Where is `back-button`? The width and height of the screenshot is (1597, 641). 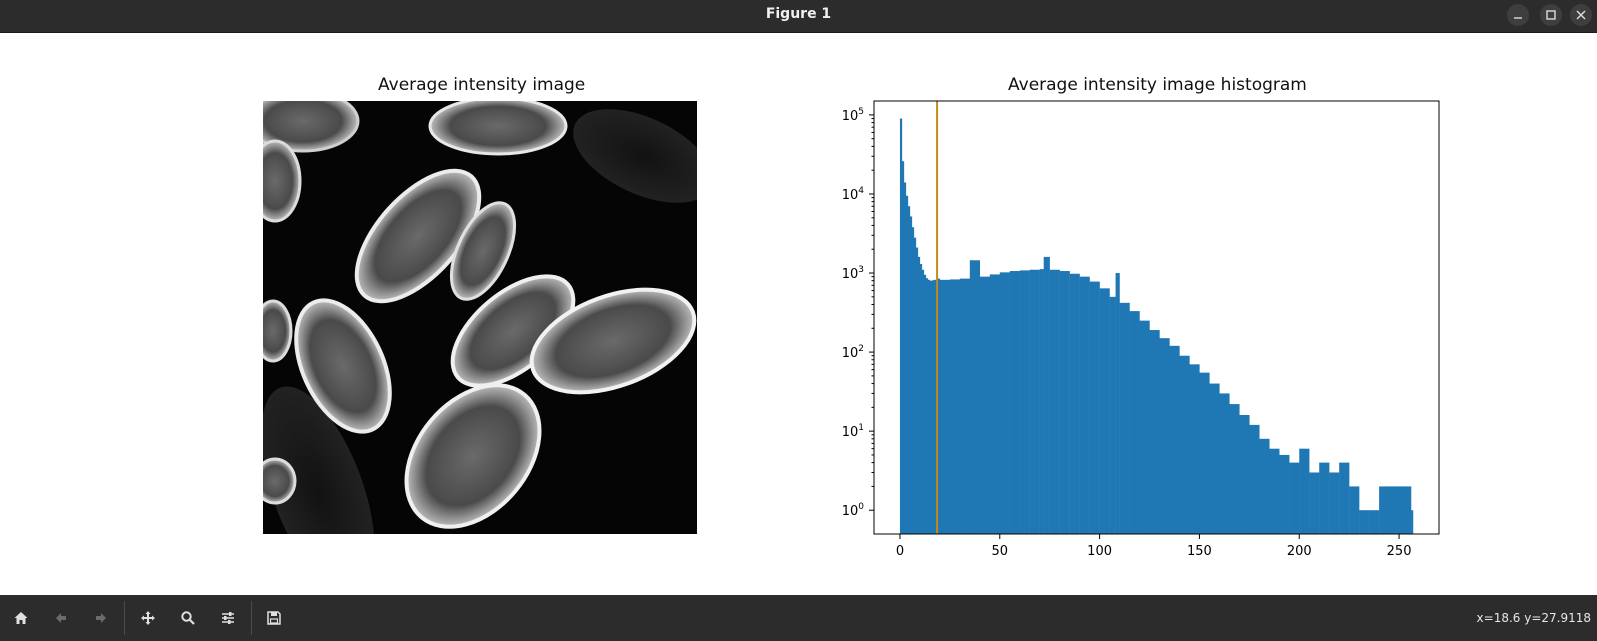 back-button is located at coordinates (61, 618).